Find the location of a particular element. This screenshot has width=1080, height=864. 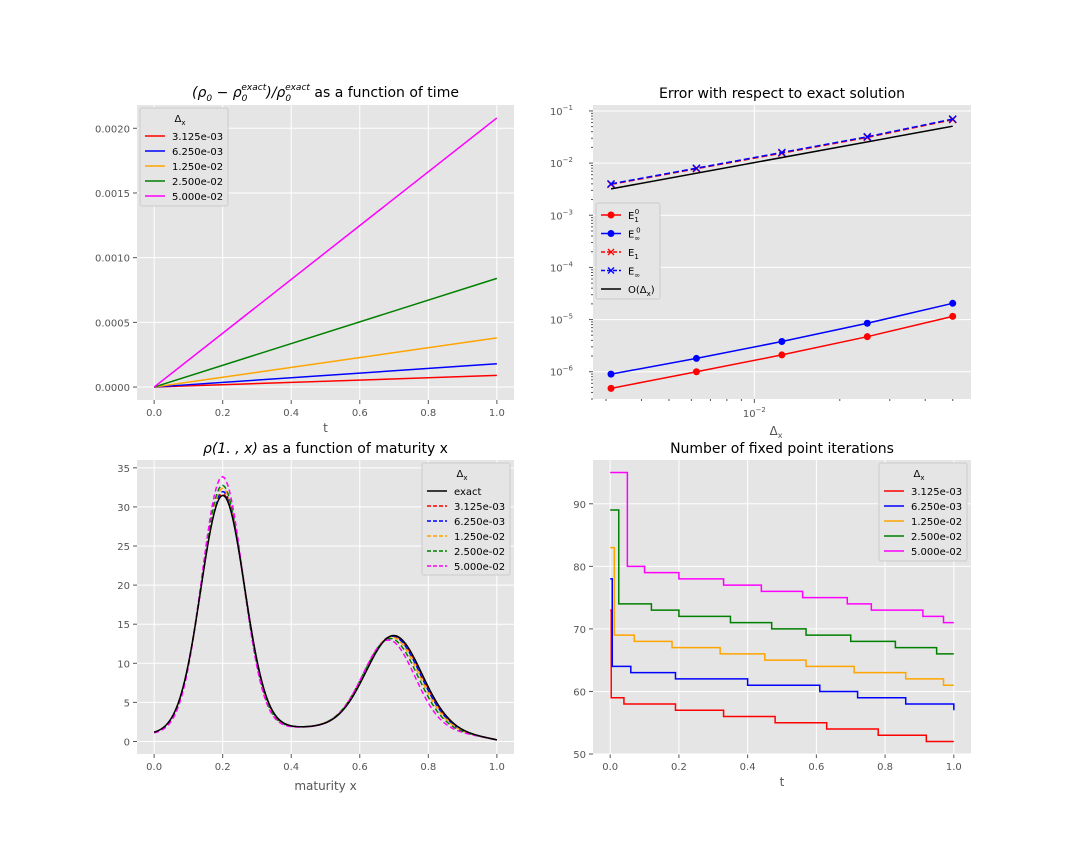

y-tick-label: 10 is located at coordinates (123, 664).